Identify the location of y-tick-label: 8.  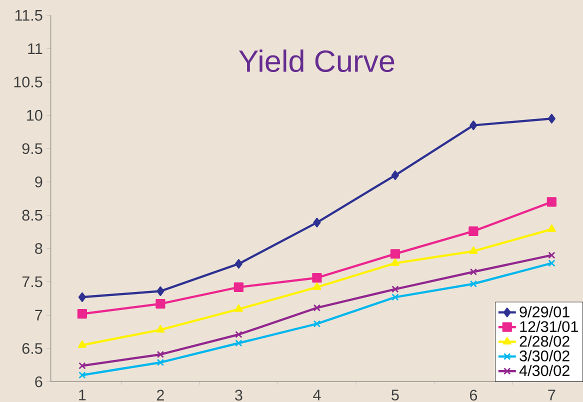
(38, 248).